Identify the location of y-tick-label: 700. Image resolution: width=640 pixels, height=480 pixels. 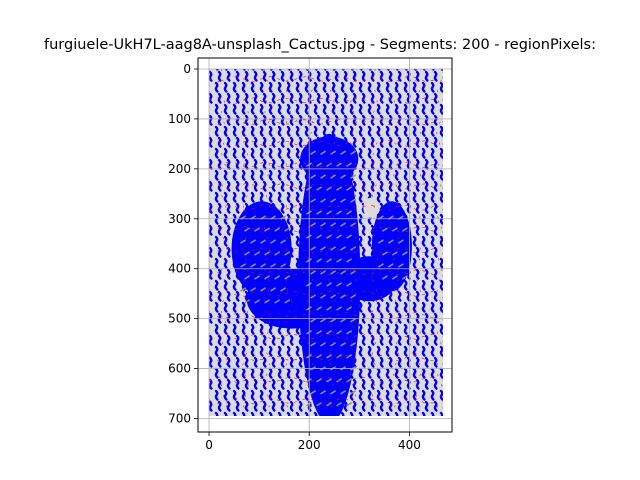
(179, 419).